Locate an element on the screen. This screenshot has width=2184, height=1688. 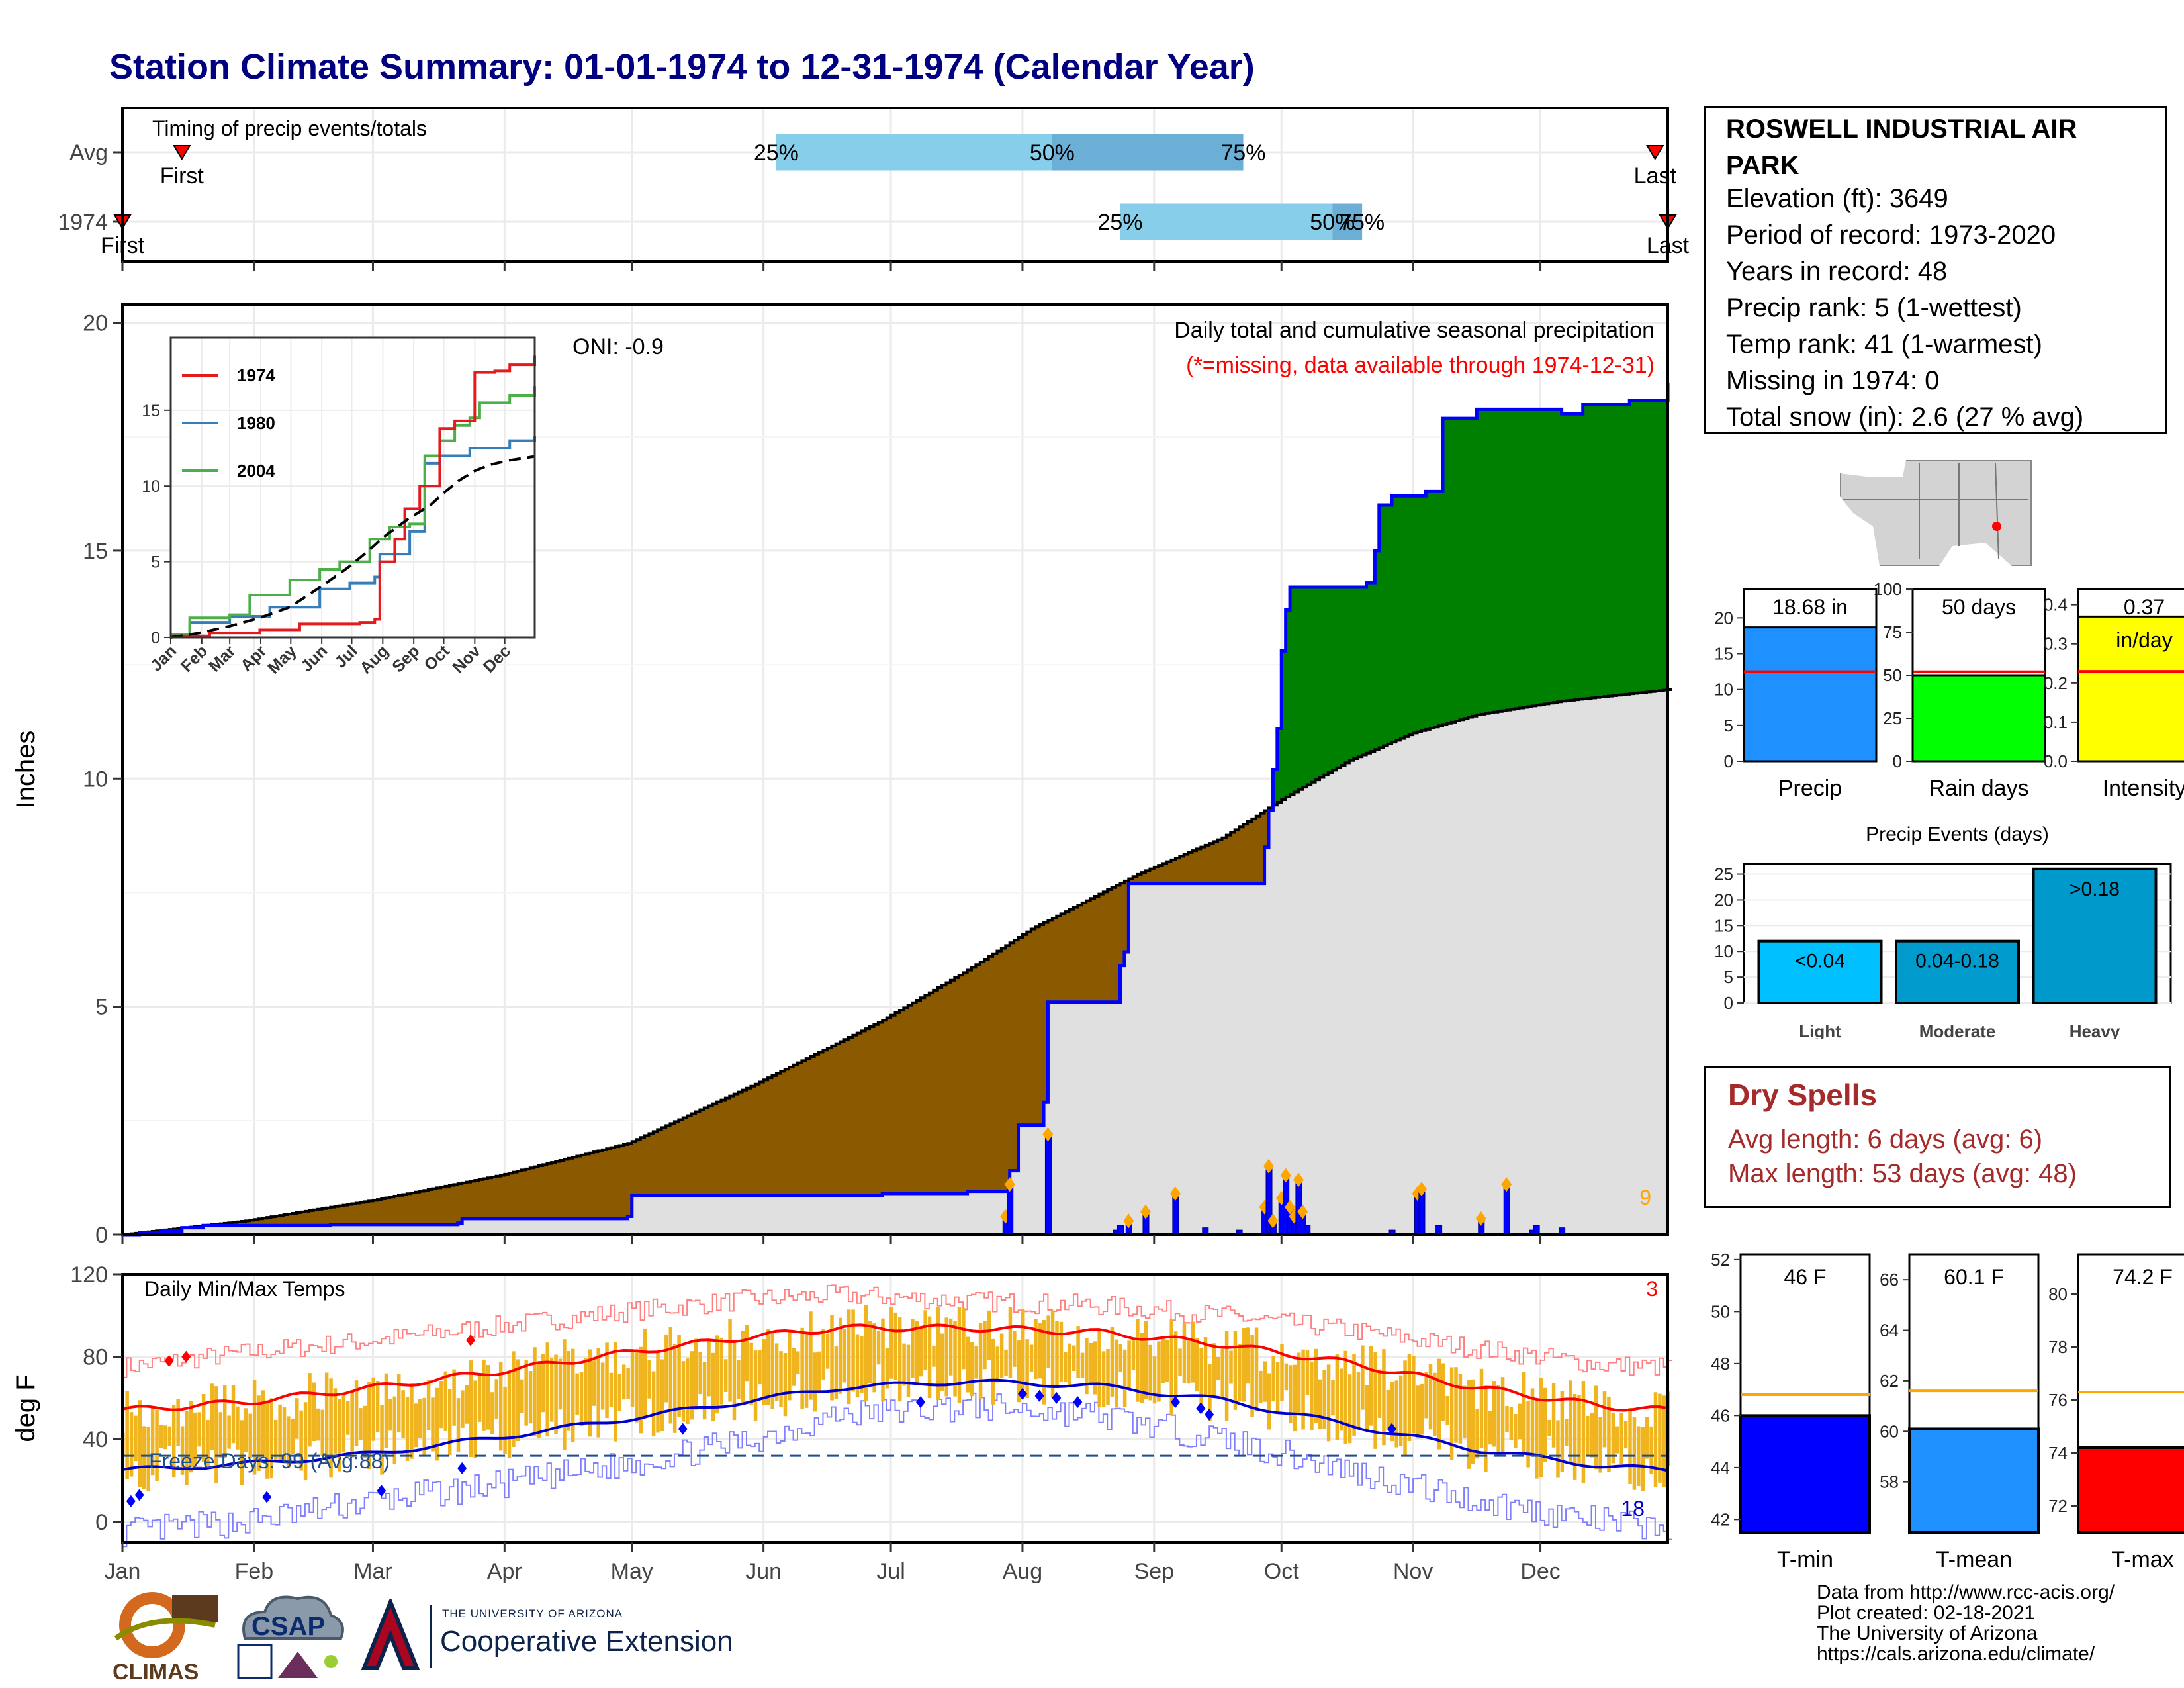
timing-bar-q2 is located at coordinates (1347, 221).